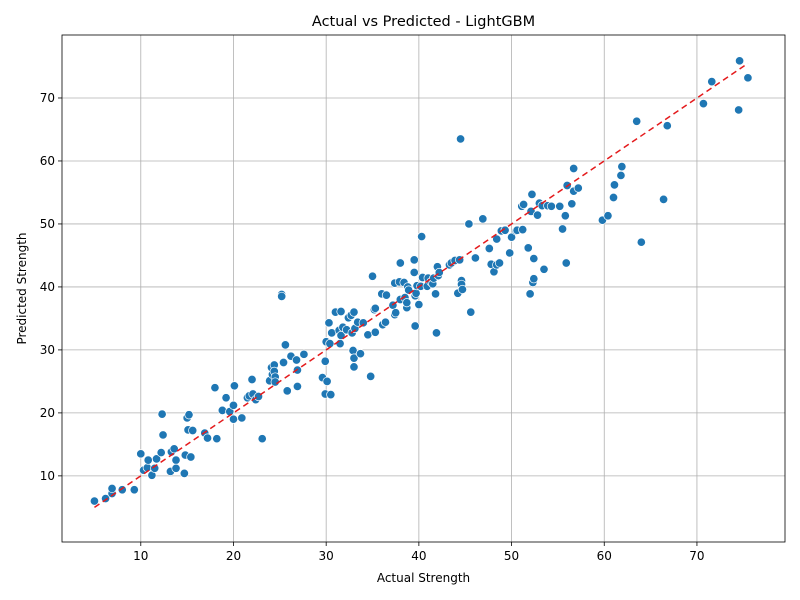 The width and height of the screenshot is (800, 600). Describe the element at coordinates (326, 556) in the screenshot. I see `x-tick-label: 30` at that location.